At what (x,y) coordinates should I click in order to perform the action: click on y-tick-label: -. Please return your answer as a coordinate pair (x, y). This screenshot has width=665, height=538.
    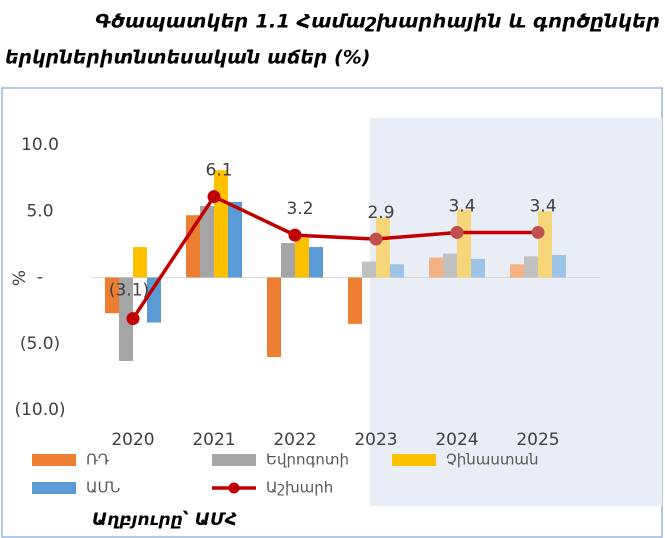
    Looking at the image, I should click on (40, 278).